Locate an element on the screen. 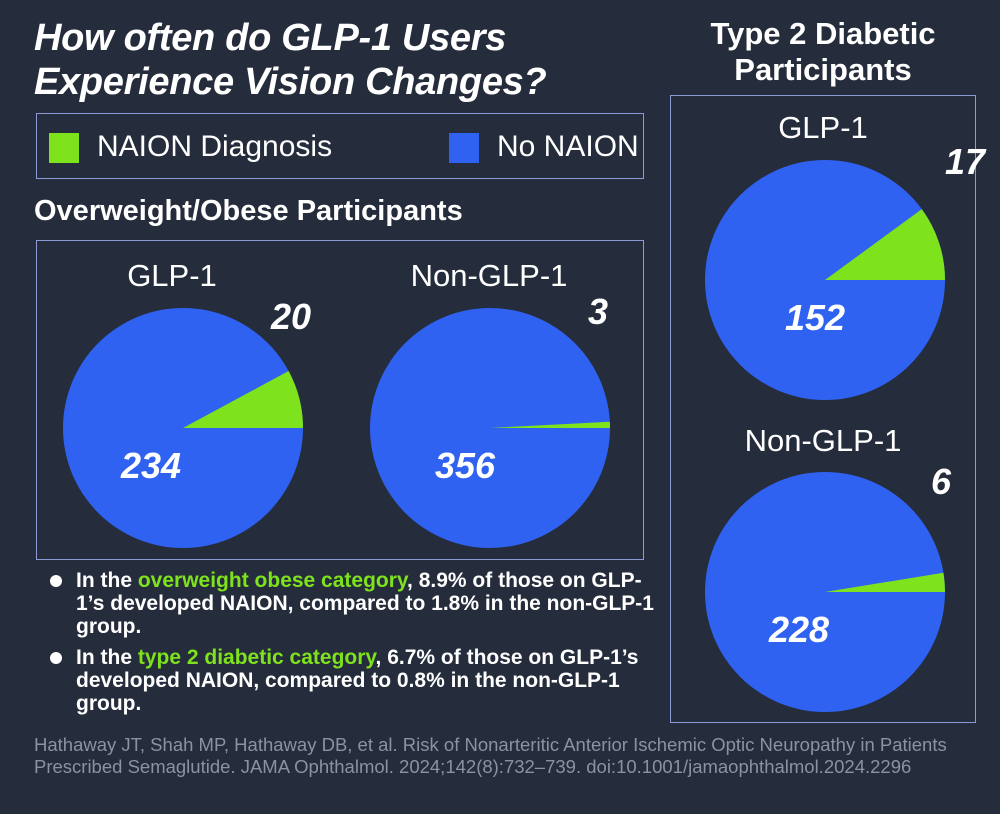 This screenshot has width=1000, height=814. data-label-no-naion: 228 is located at coordinates (798, 629).